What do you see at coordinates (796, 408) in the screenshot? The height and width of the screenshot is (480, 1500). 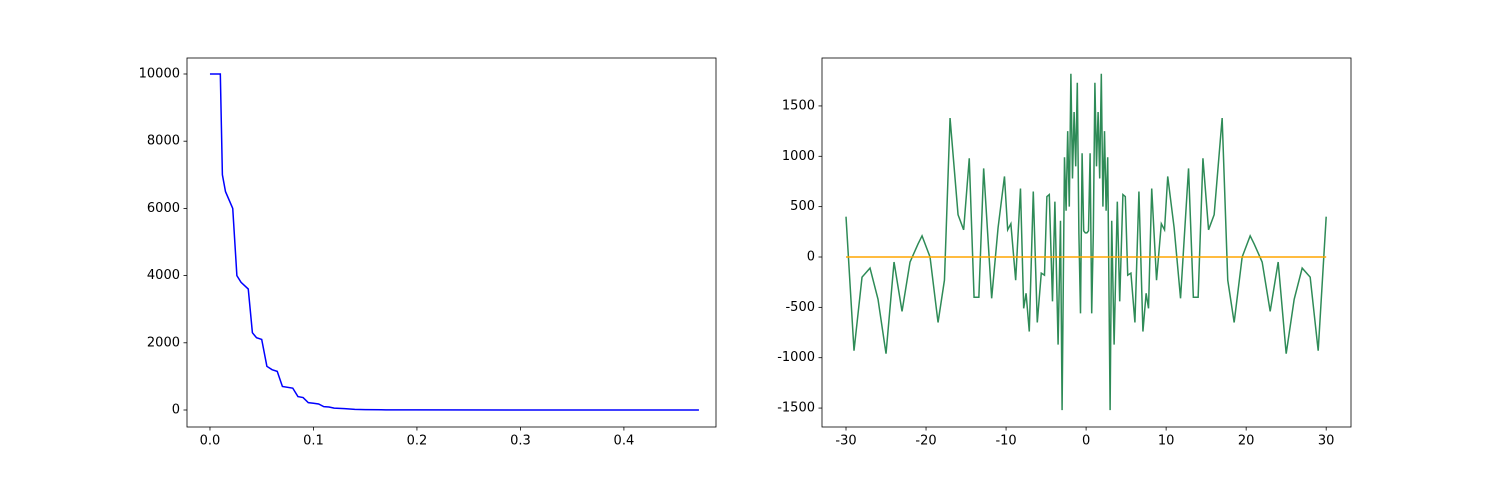 I see `y-tick-label: -1500` at bounding box center [796, 408].